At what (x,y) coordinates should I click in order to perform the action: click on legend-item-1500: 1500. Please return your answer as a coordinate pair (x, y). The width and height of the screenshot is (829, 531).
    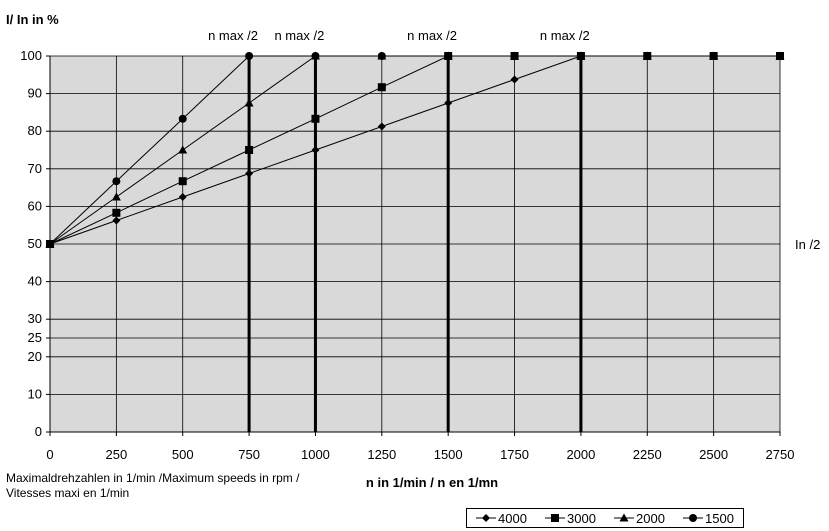
    Looking at the image, I should click on (708, 518).